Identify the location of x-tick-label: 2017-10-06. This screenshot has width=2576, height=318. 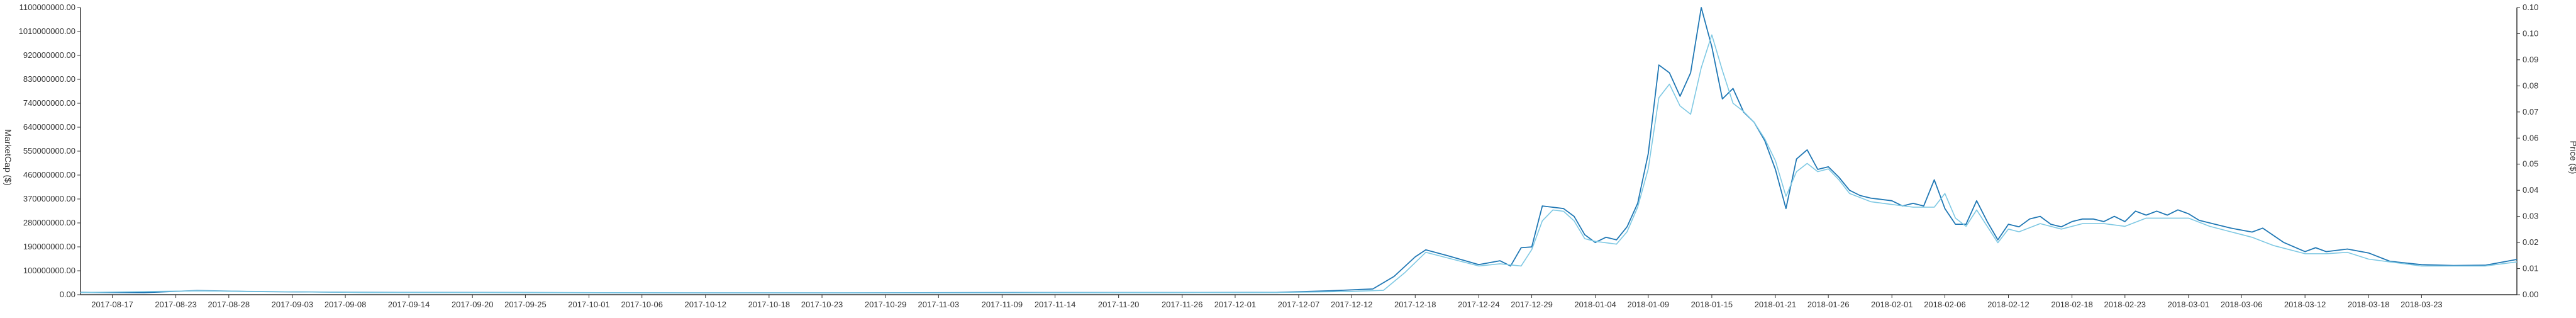
(642, 304).